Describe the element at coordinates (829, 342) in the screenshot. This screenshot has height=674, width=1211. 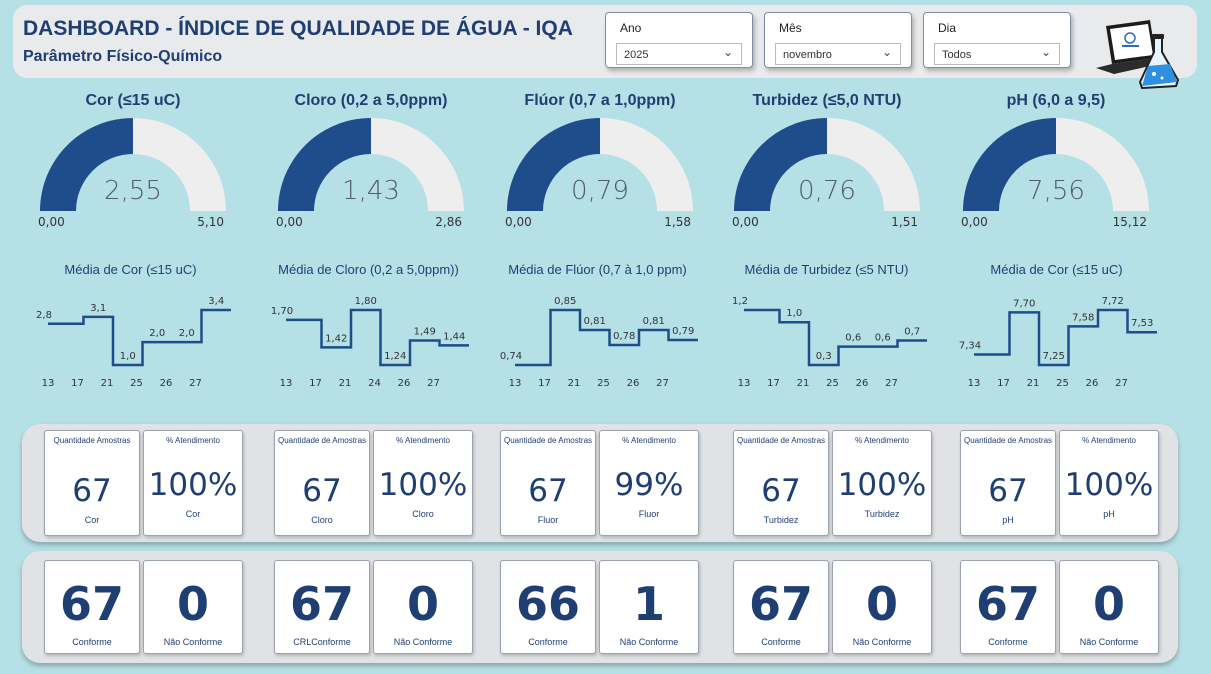
I see `line-chart-svg: 1,2 13 1,0 17 0,3 21 0,6 25 0,6 26 0,7 27` at that location.